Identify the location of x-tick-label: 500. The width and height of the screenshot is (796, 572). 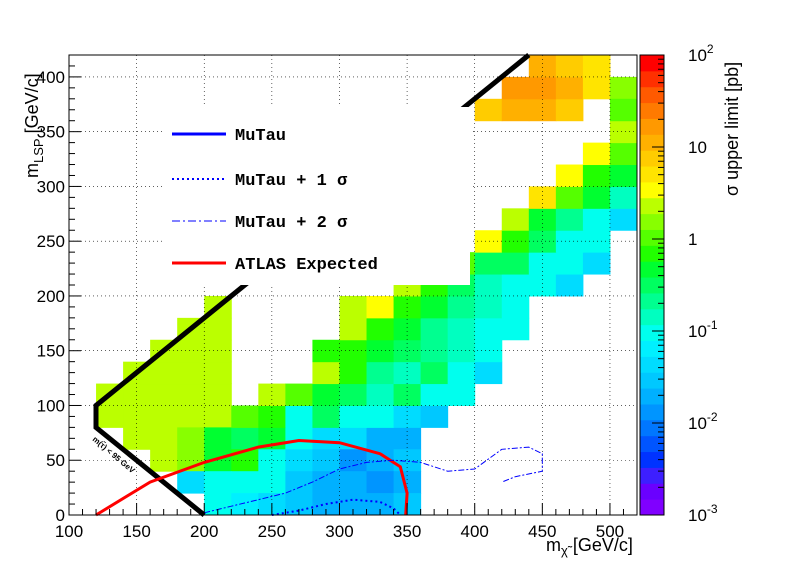
(610, 531).